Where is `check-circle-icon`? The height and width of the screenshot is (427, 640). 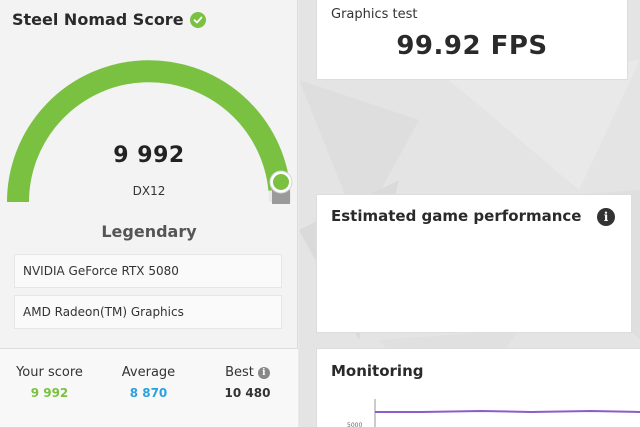 check-circle-icon is located at coordinates (197, 19).